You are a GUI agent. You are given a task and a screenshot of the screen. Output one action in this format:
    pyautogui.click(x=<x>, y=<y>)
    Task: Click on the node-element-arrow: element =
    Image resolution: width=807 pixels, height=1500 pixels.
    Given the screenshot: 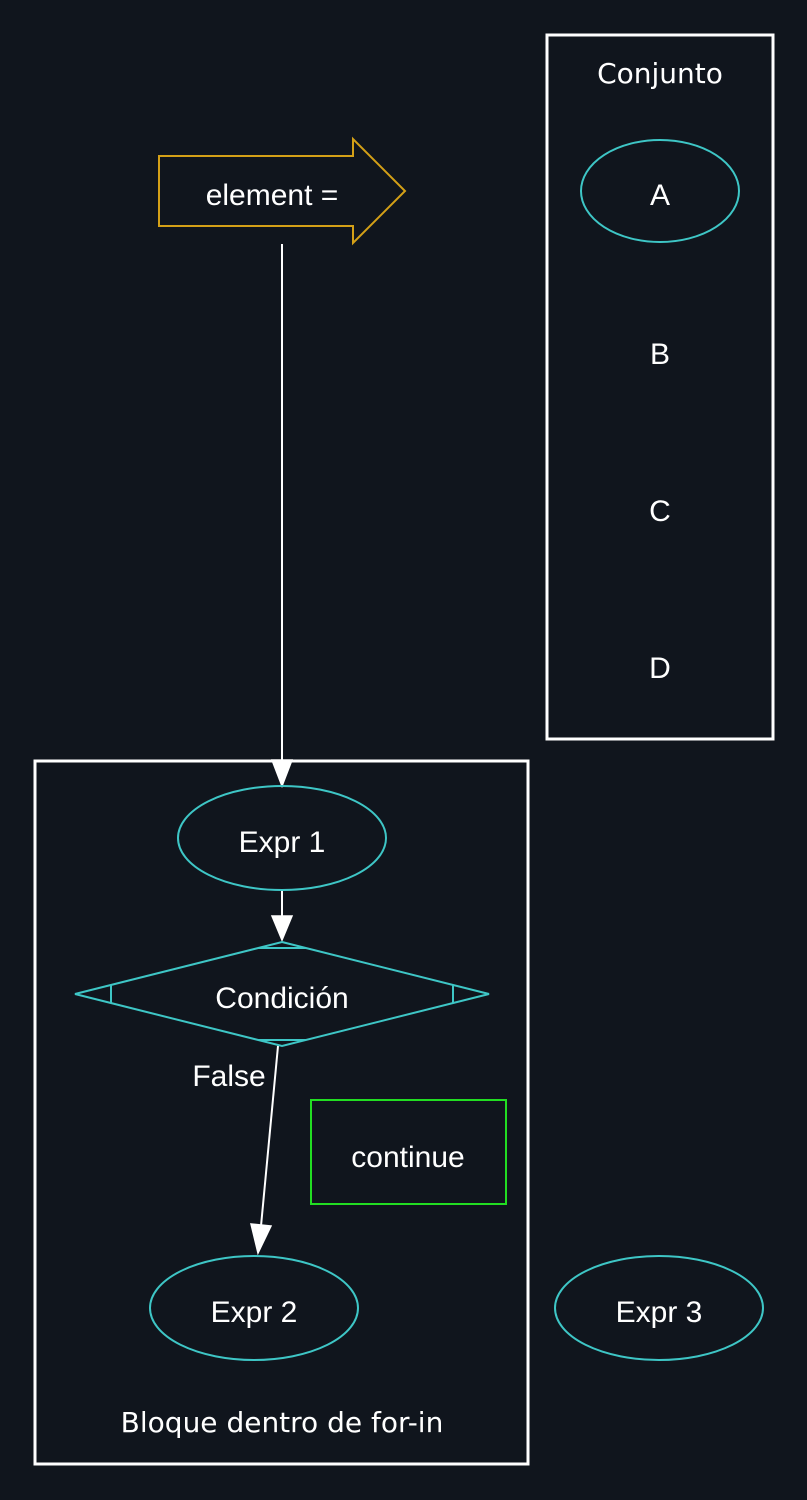 What is the action you would take?
    pyautogui.click(x=282, y=191)
    